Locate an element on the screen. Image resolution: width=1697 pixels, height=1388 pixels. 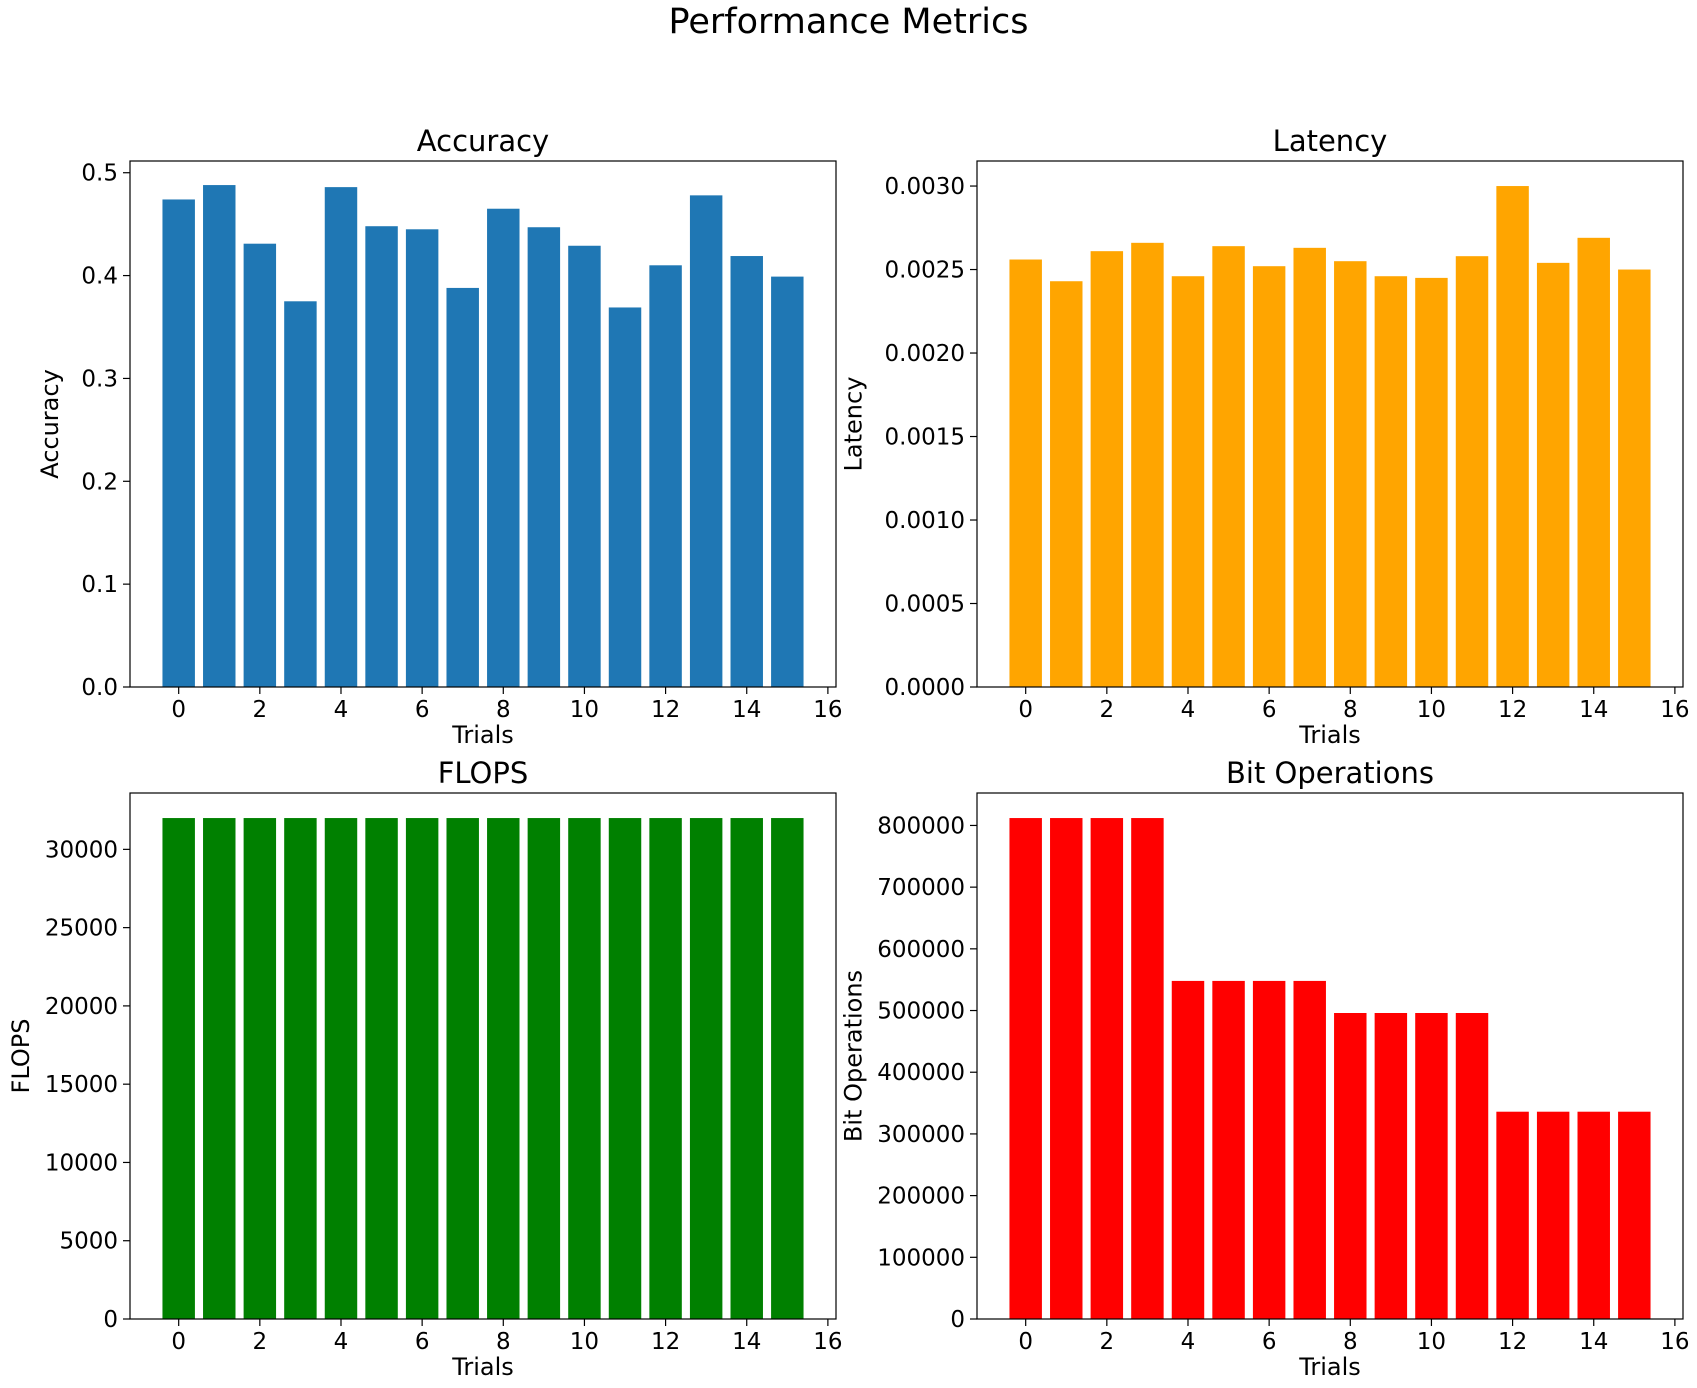
subplot-title-accuracy: Accuracy is located at coordinates (483, 141).